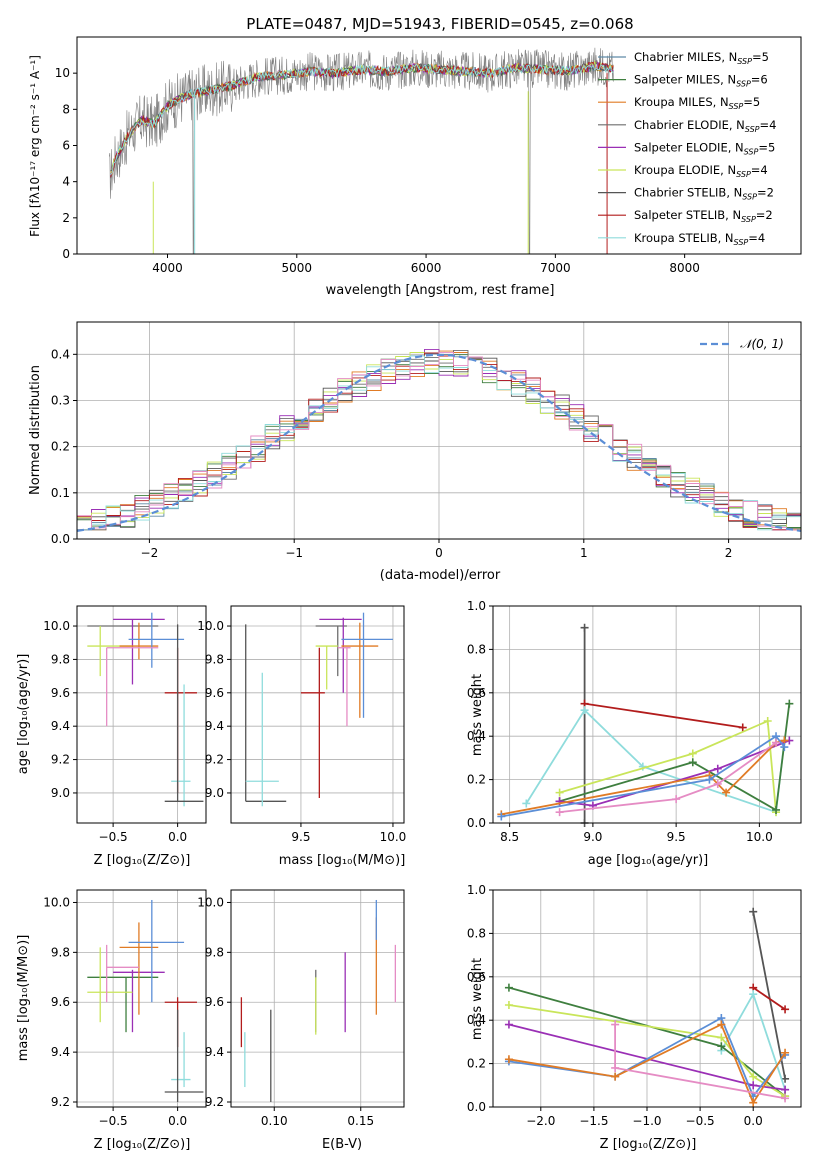  What do you see at coordinates (141, 714) in the screenshot?
I see `age_vs_Z-frame` at bounding box center [141, 714].